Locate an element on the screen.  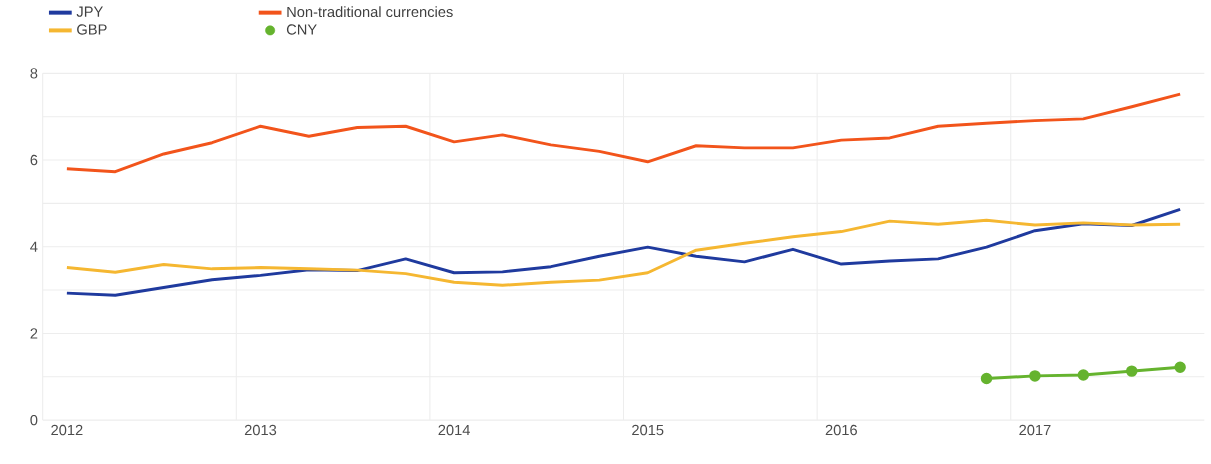
x-tick-label: 2017 is located at coordinates (1035, 430).